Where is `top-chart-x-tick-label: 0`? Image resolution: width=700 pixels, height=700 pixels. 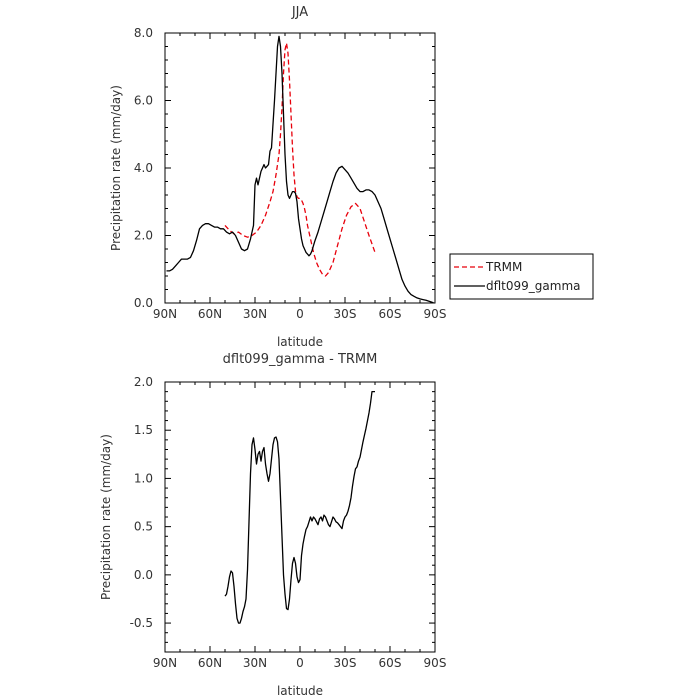 top-chart-x-tick-label: 0 is located at coordinates (300, 314).